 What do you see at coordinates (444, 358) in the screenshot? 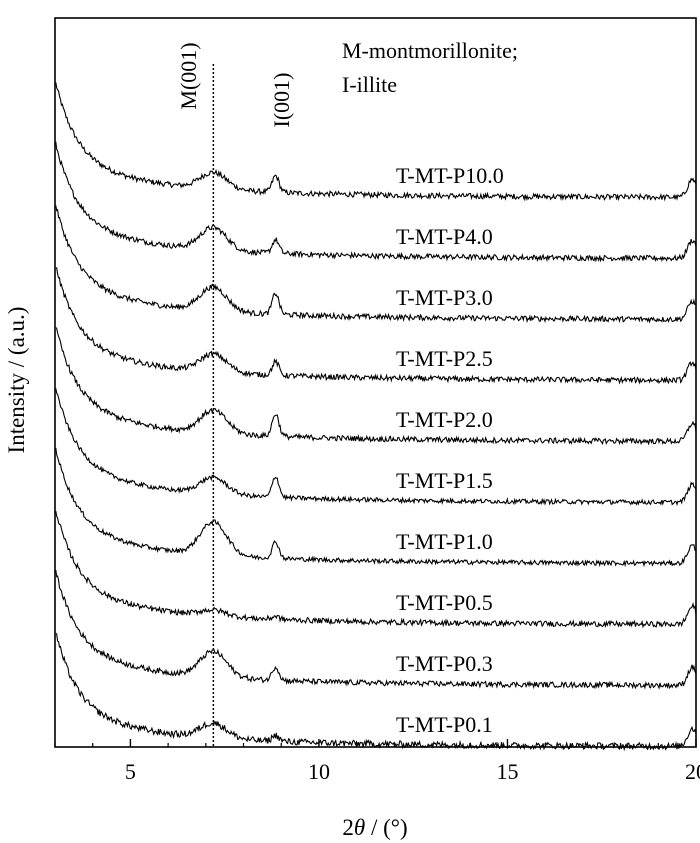
I see `series-label: T-MT-P2.5` at bounding box center [444, 358].